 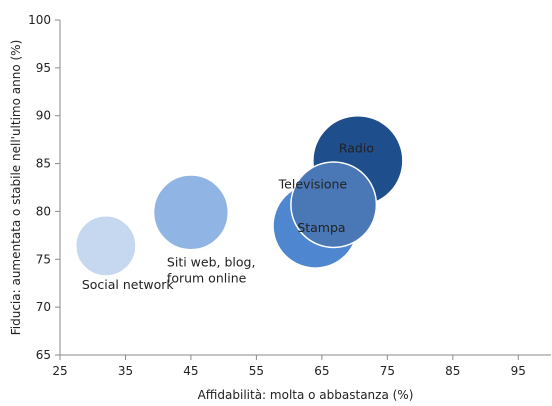 What do you see at coordinates (128, 284) in the screenshot?
I see `bubble-label-social-network: Social network` at bounding box center [128, 284].